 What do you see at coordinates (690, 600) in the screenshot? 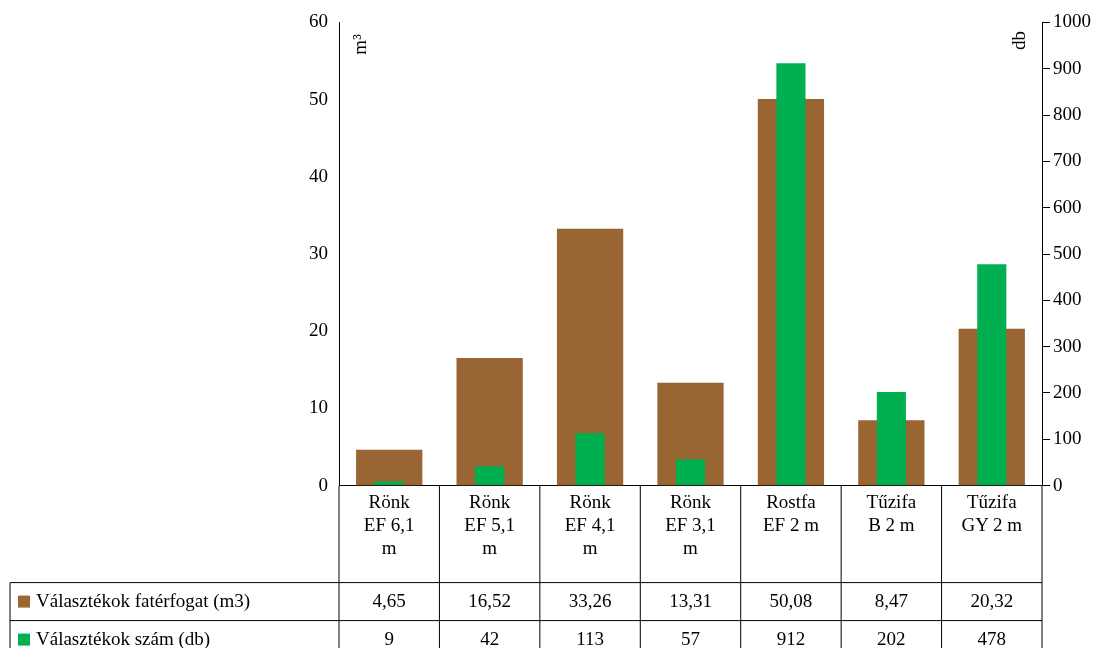
I see `data-label: 13,31` at bounding box center [690, 600].